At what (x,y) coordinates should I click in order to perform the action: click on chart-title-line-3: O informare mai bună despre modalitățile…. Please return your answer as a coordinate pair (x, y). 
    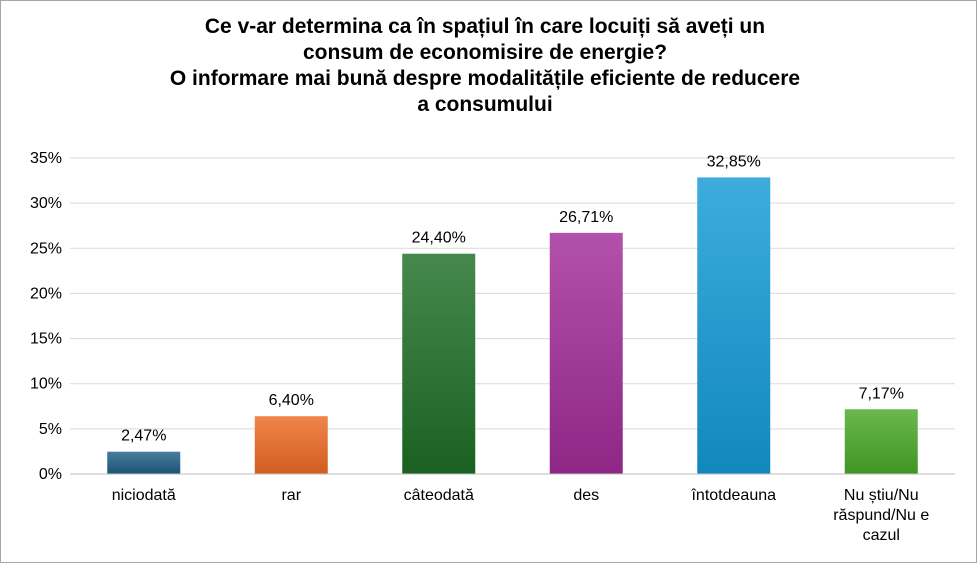
    Looking at the image, I should click on (485, 78).